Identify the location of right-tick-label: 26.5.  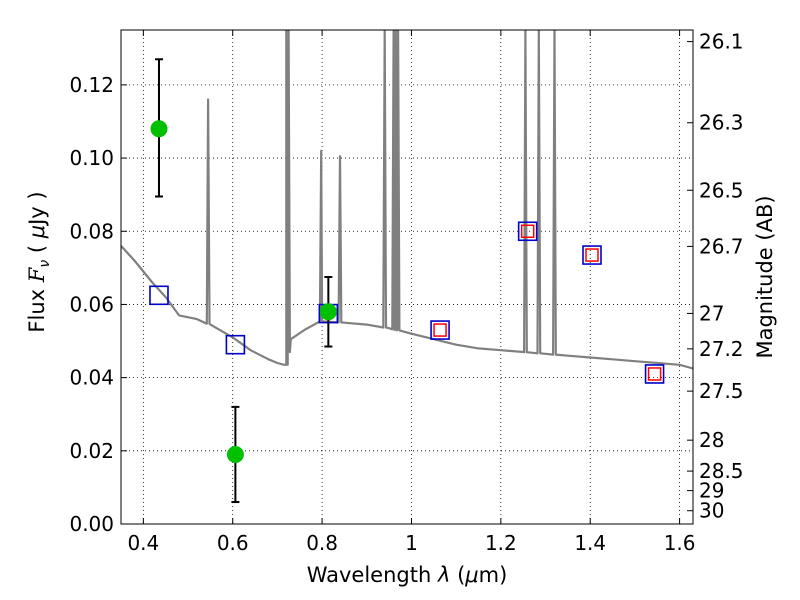
(721, 190).